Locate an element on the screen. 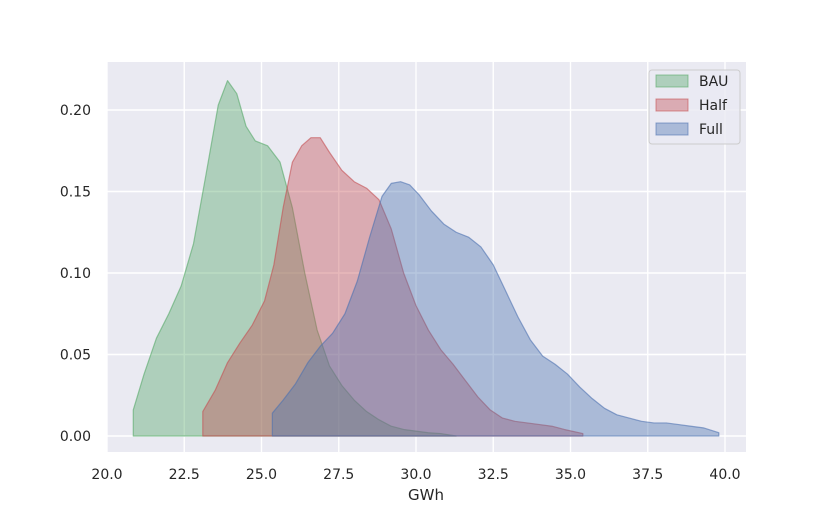 This screenshot has width=830, height=509. y-tick-label: 0.20 is located at coordinates (75, 111).